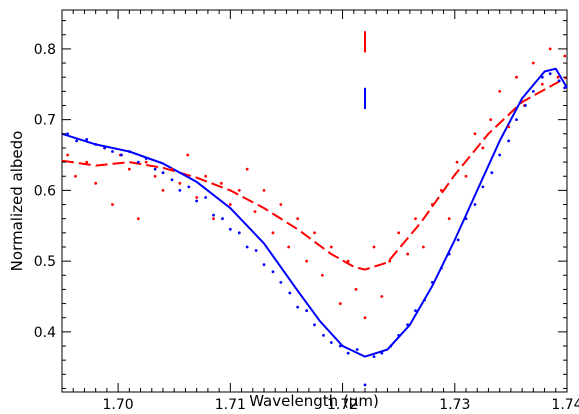  Describe the element at coordinates (45, 50) in the screenshot. I see `y-tick-label: 0.8` at that location.